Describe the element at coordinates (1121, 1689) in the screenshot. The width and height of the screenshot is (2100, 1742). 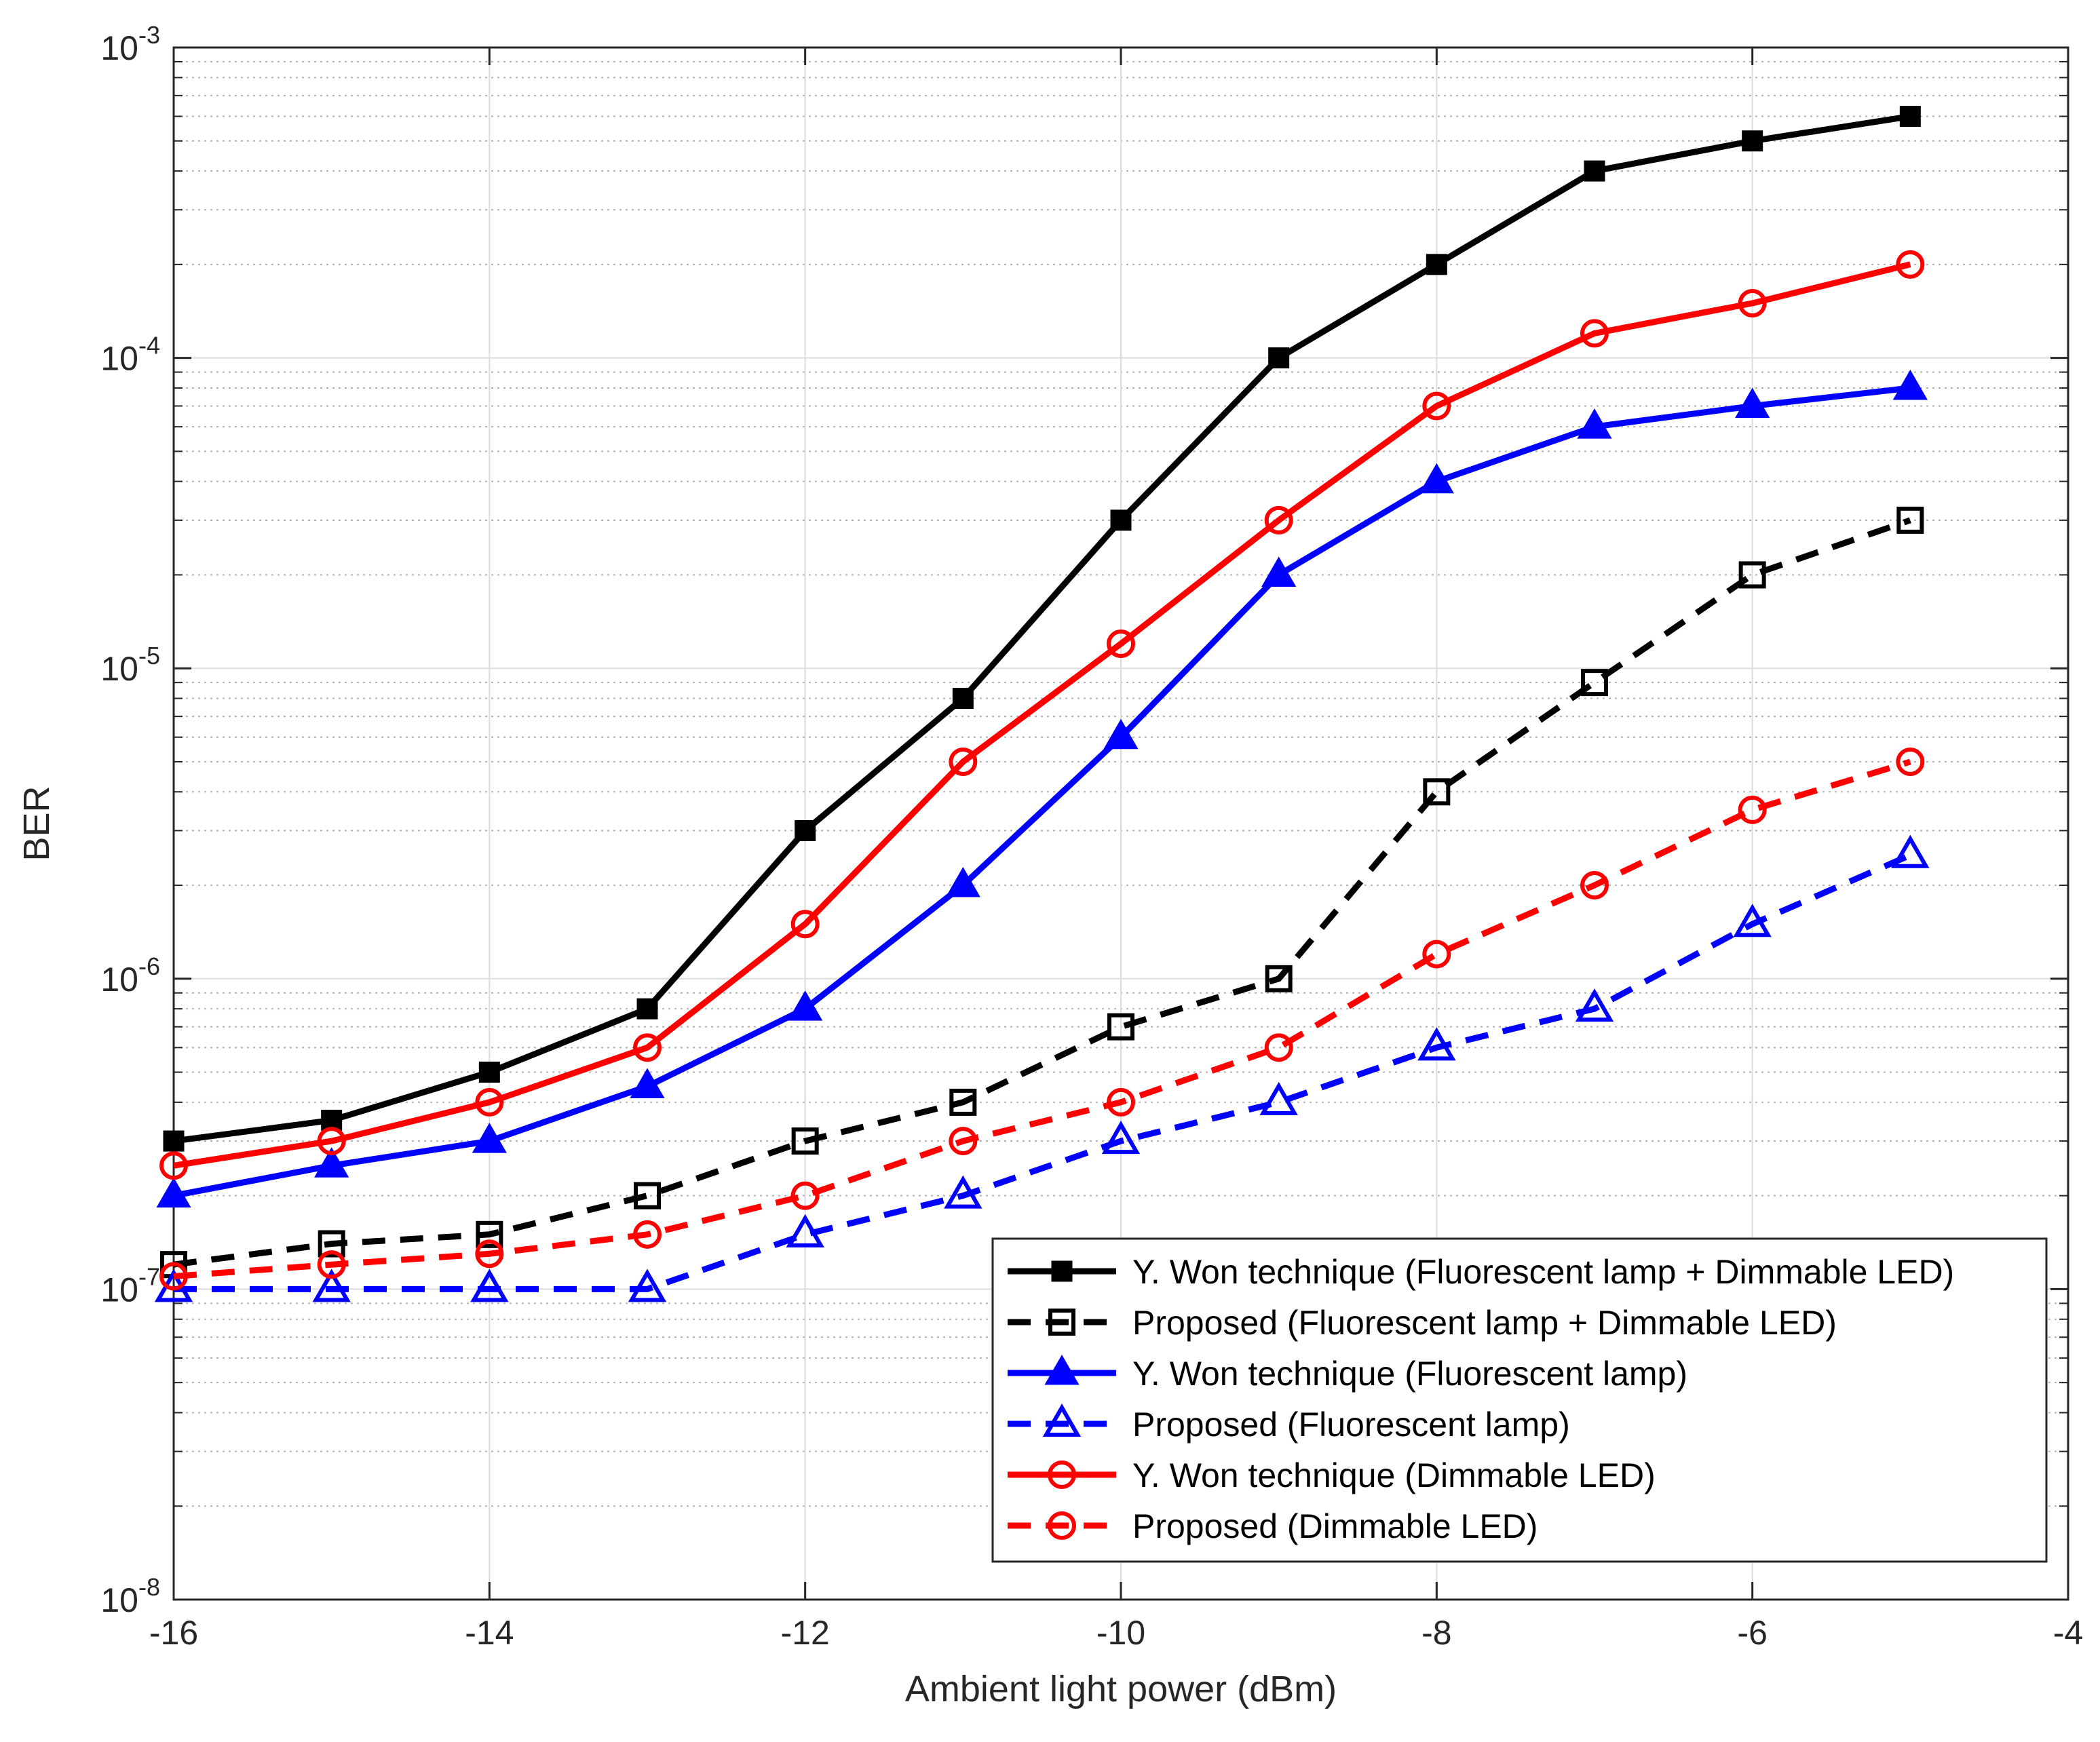
I see `x-axis-title: Ambient light power (dBm)` at that location.